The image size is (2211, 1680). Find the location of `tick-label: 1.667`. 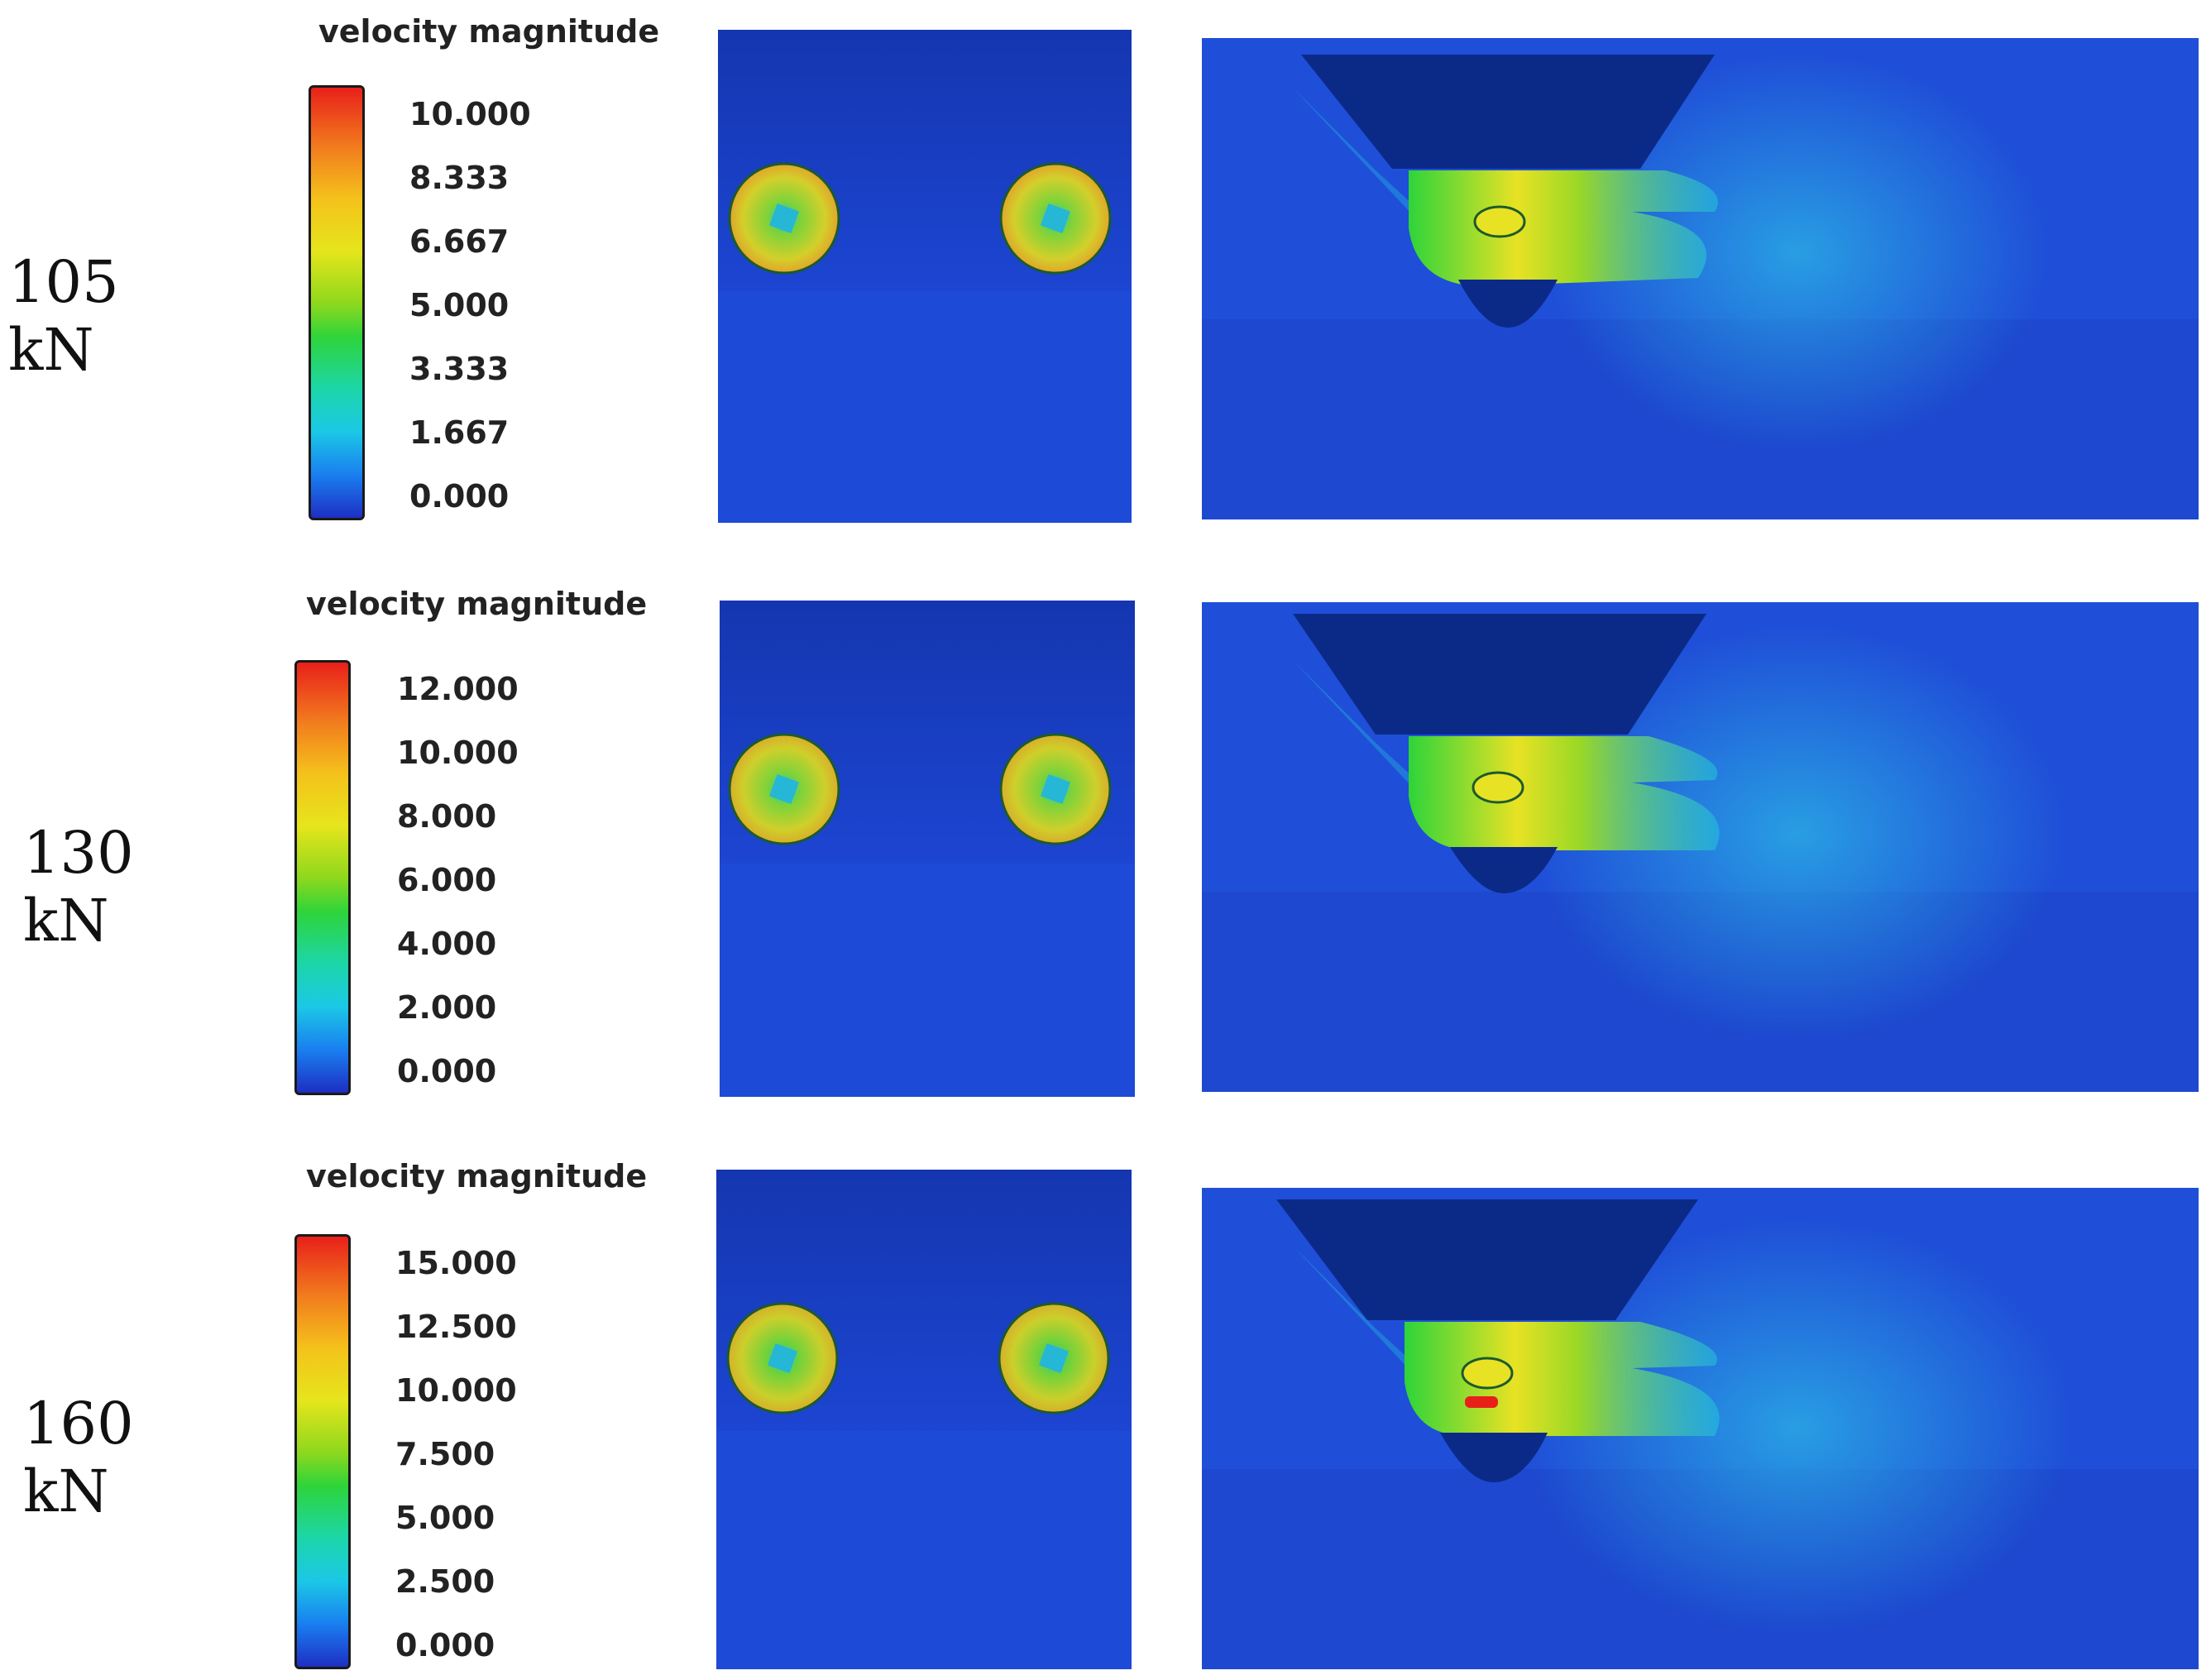

tick-label: 1.667 is located at coordinates (459, 432).